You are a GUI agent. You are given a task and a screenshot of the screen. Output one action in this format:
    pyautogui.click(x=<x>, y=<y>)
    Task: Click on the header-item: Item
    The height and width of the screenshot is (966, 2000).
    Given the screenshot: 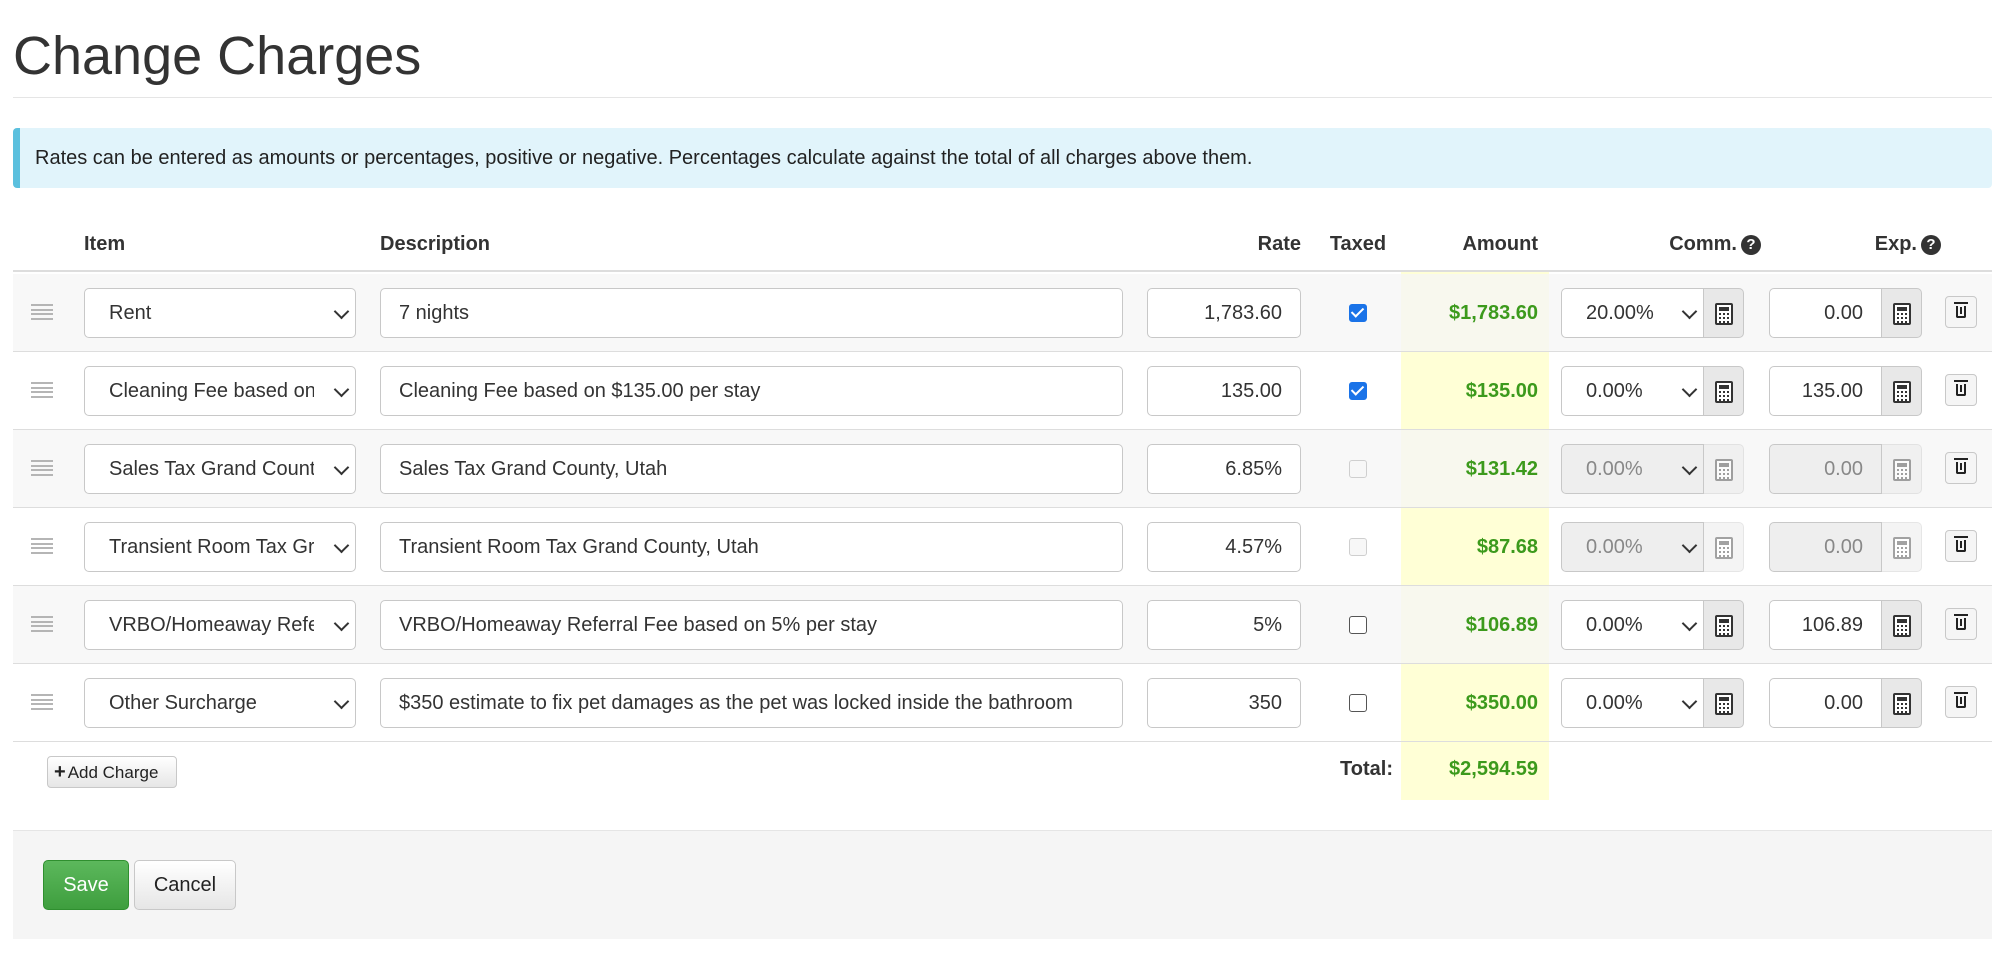 What is the action you would take?
    pyautogui.click(x=105, y=244)
    